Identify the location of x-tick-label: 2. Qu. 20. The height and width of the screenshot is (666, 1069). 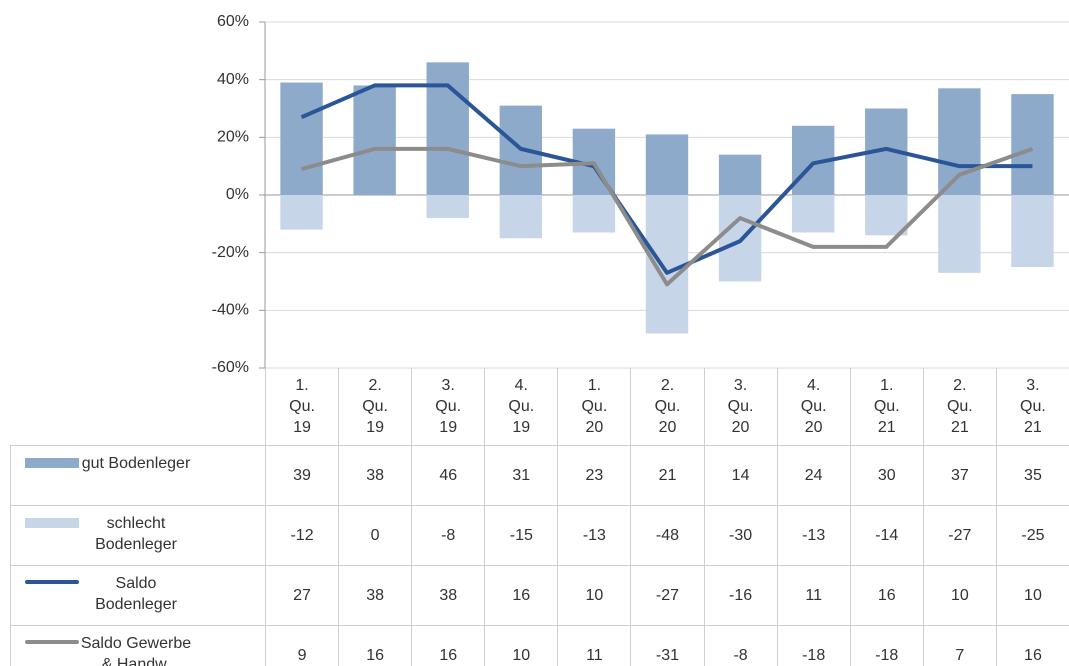
(667, 406).